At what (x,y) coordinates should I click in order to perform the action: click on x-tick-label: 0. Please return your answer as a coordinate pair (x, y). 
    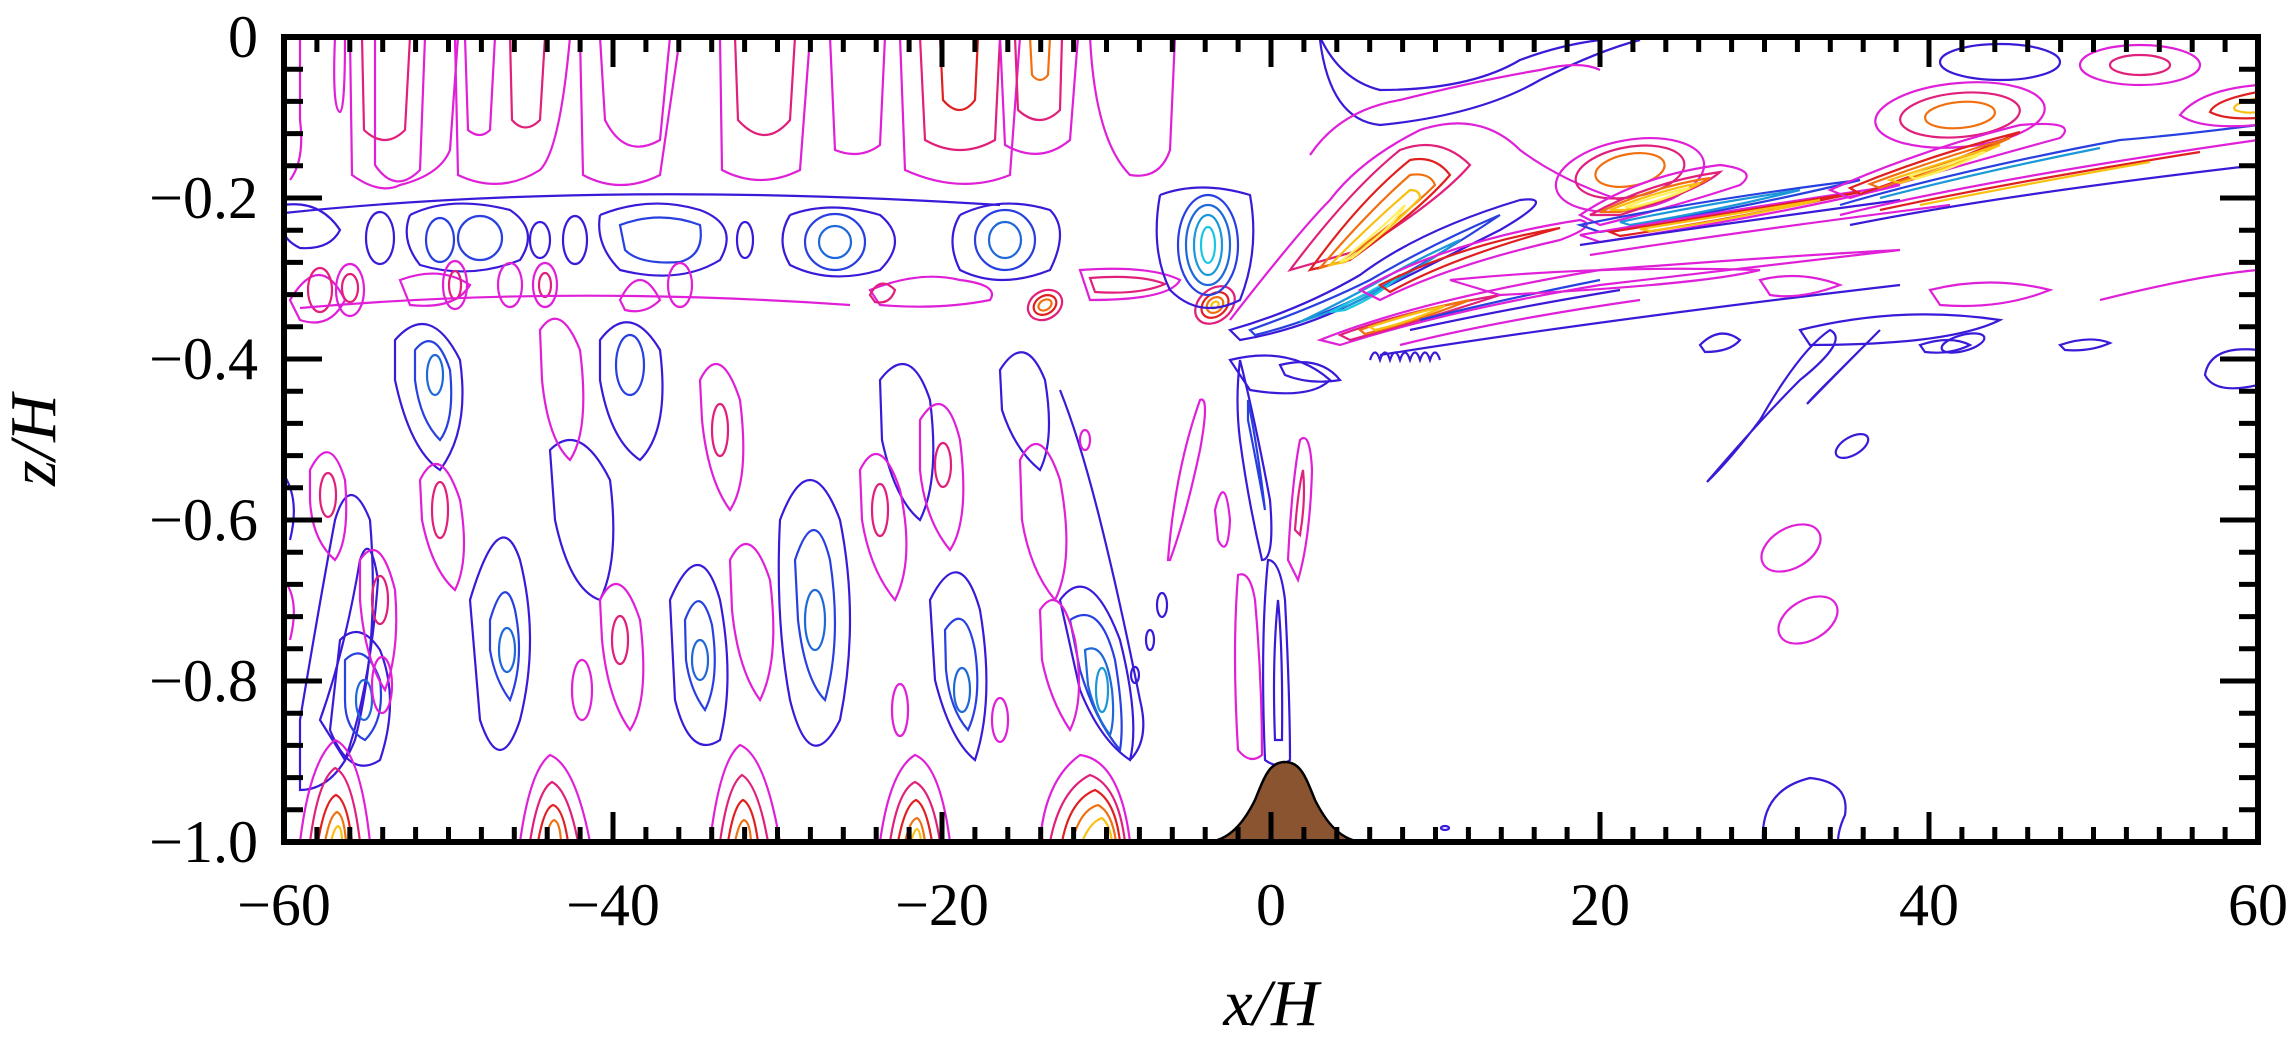
    Looking at the image, I should click on (1271, 905).